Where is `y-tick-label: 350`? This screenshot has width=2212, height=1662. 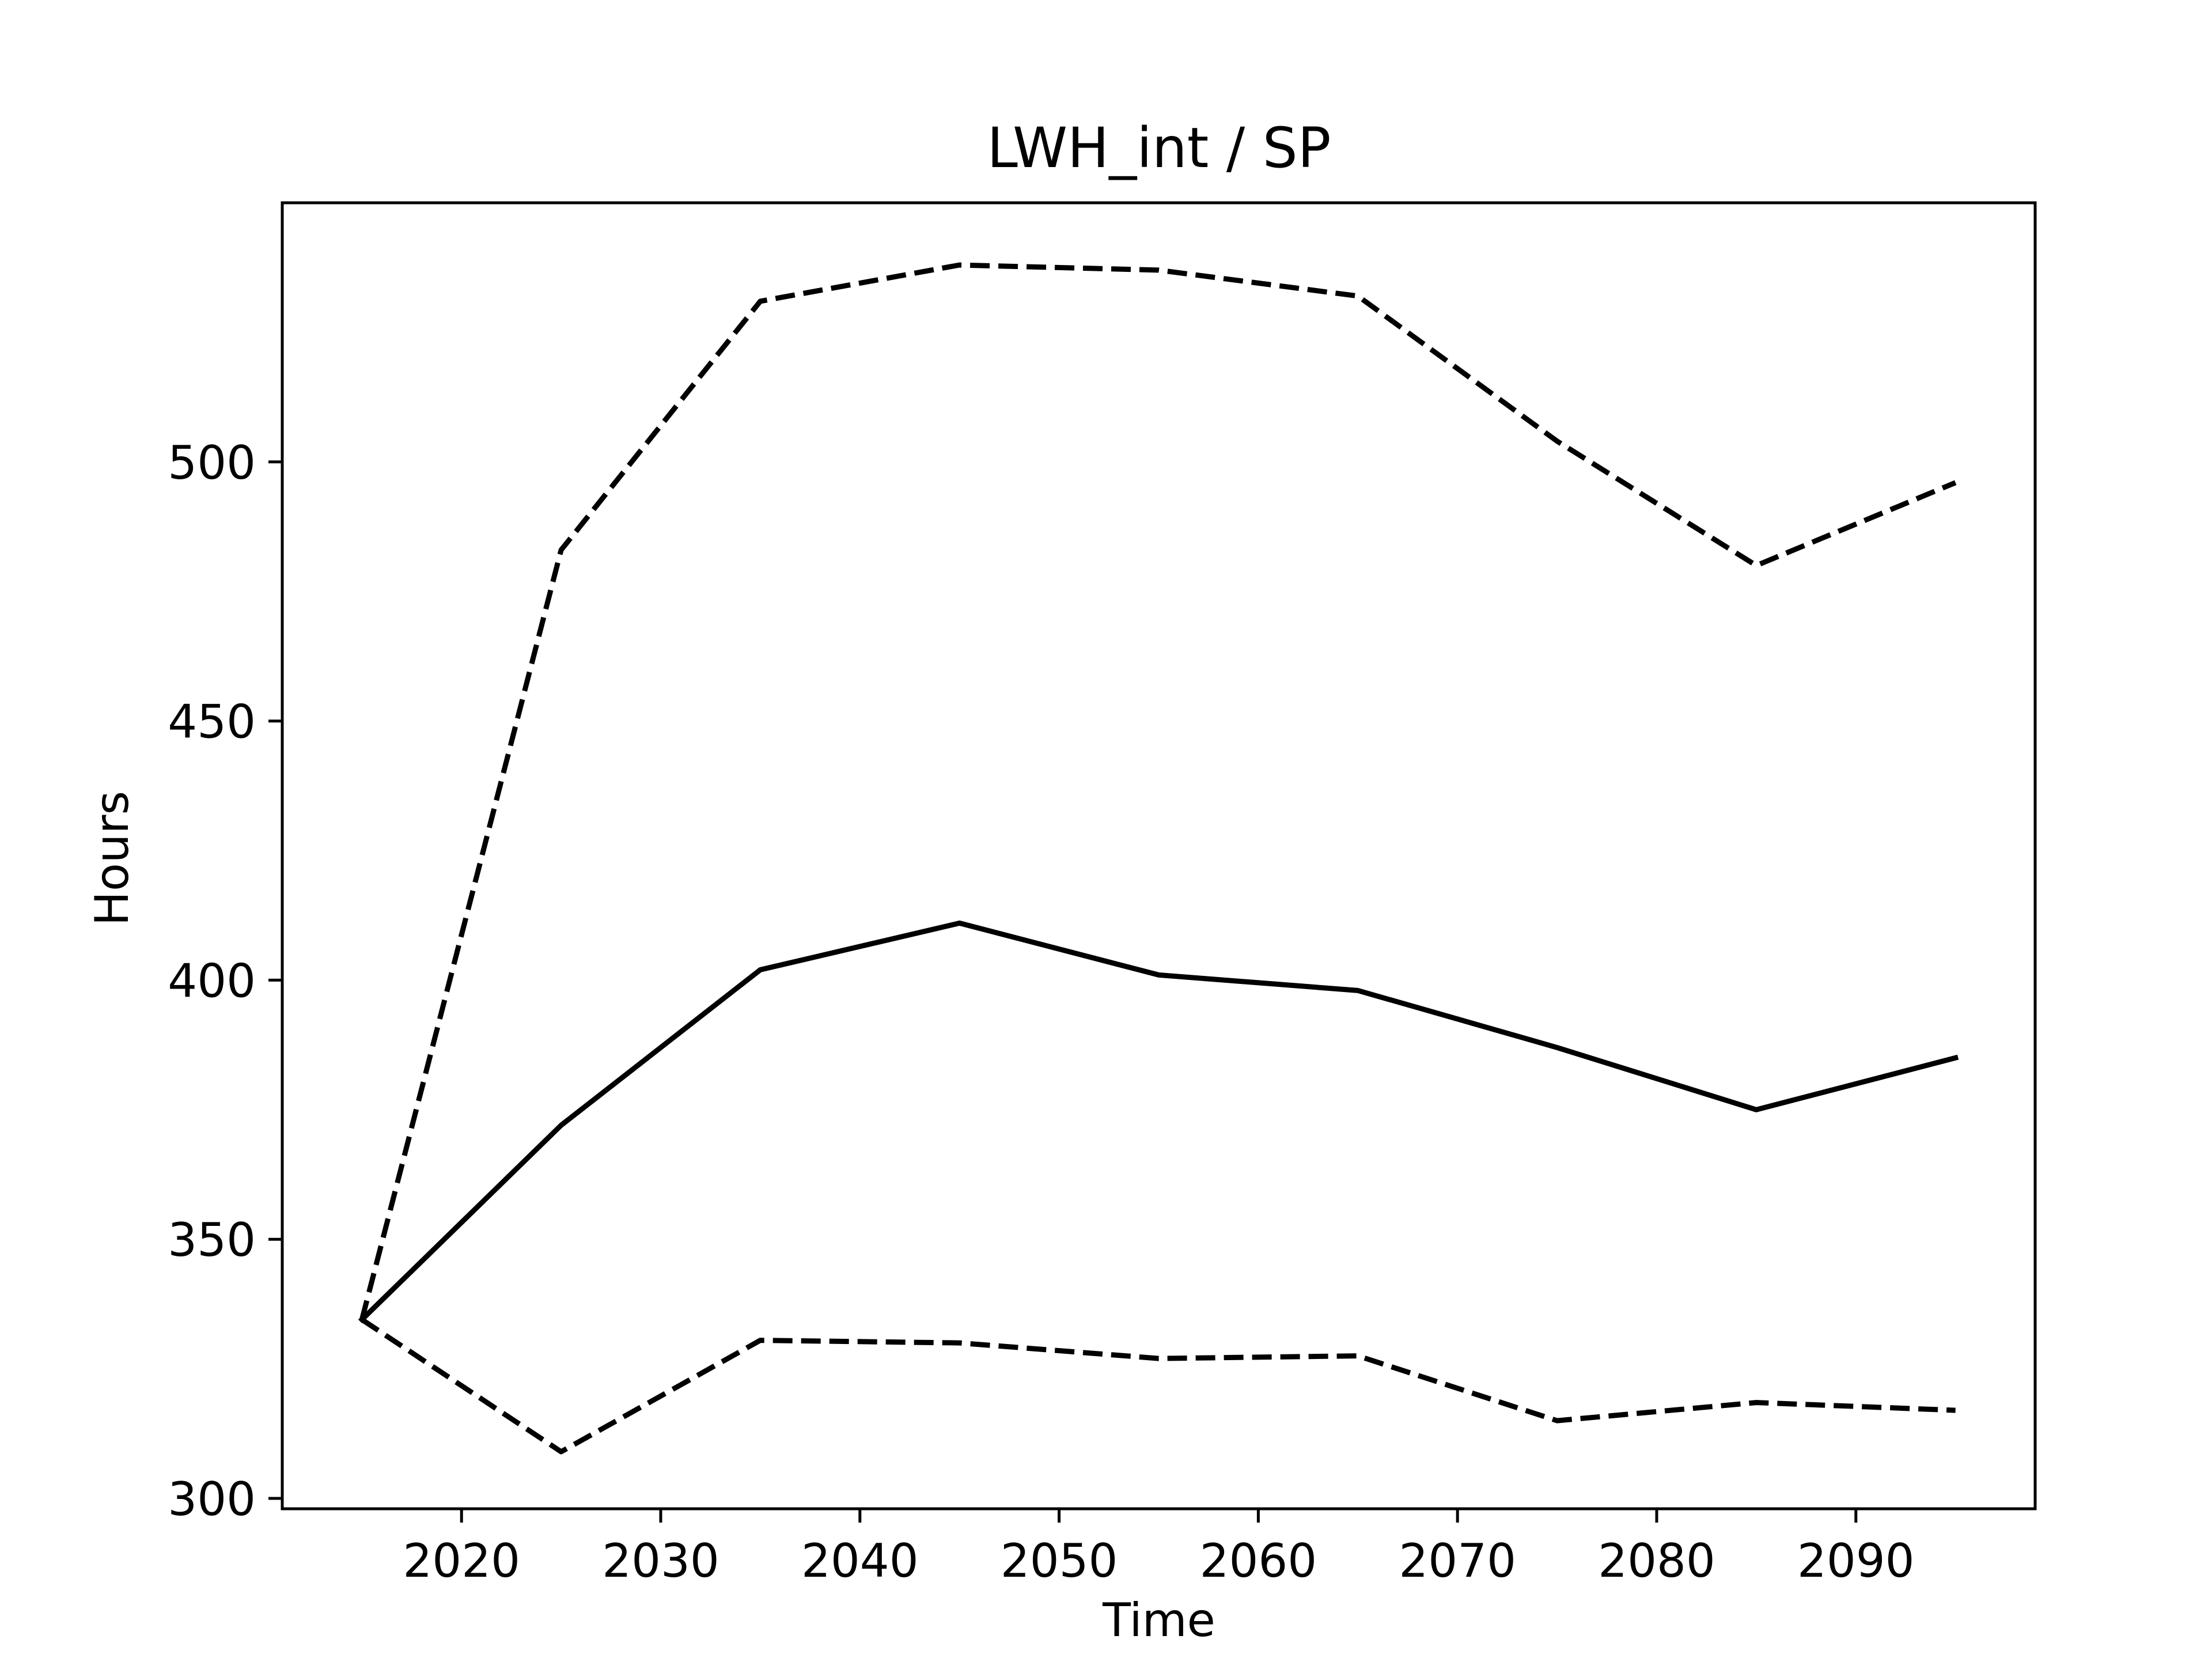
y-tick-label: 350 is located at coordinates (212, 1240).